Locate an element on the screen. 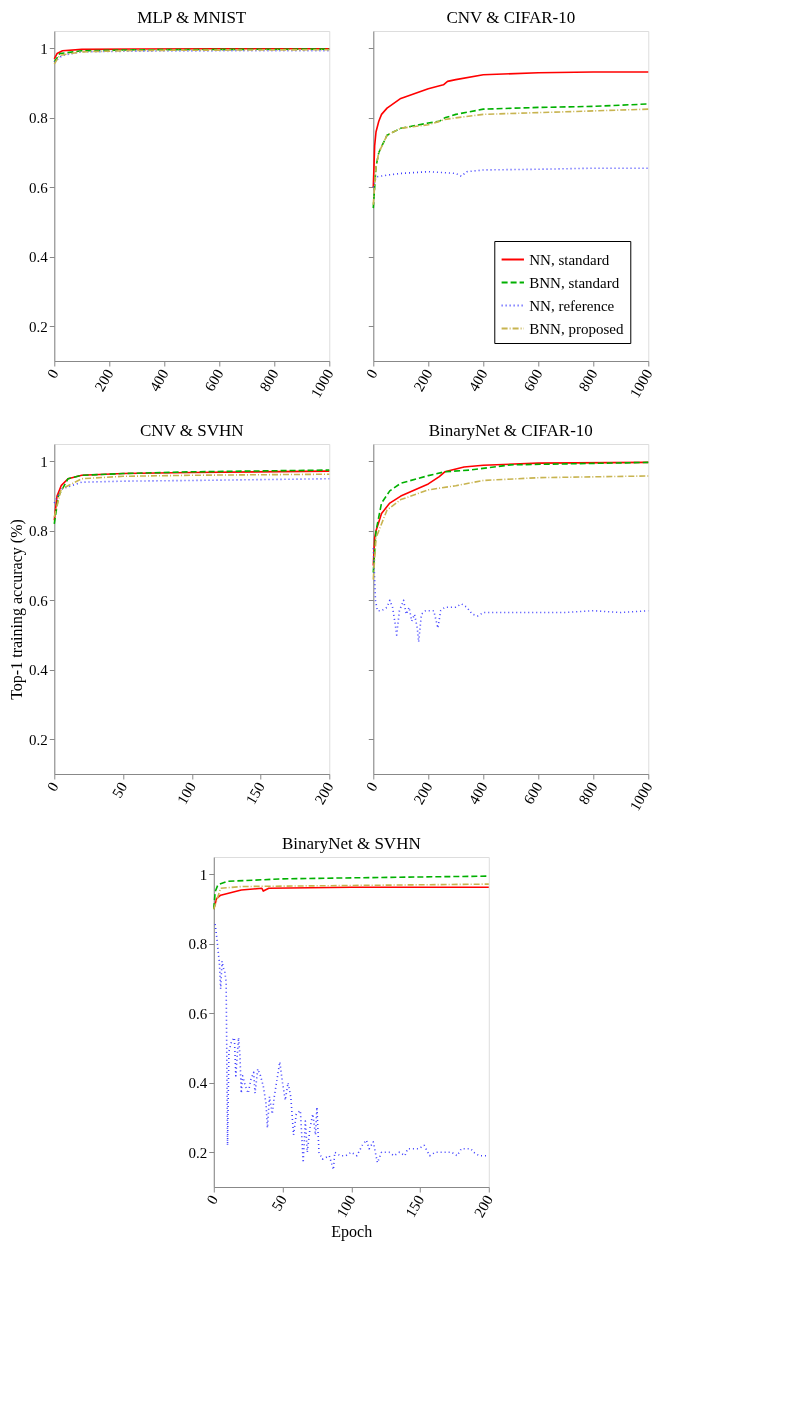  chart-title: MLP & MNIST is located at coordinates (192, 17).